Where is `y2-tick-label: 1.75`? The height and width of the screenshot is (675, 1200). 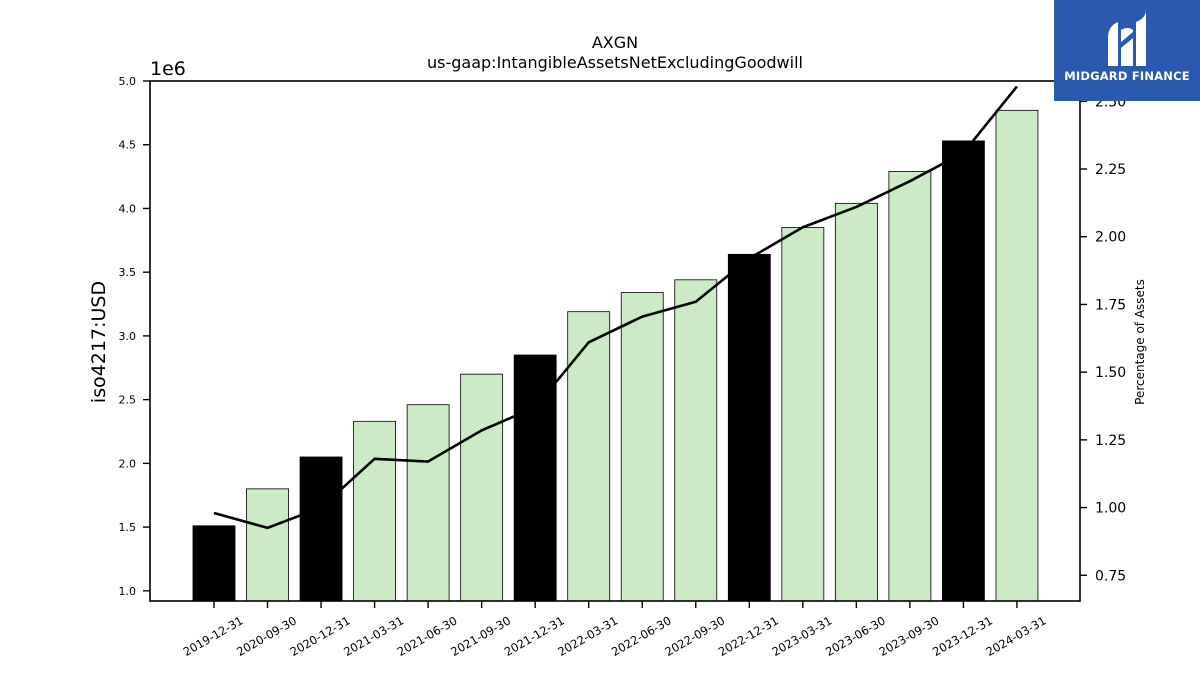
y2-tick-label: 1.75 is located at coordinates (1110, 305).